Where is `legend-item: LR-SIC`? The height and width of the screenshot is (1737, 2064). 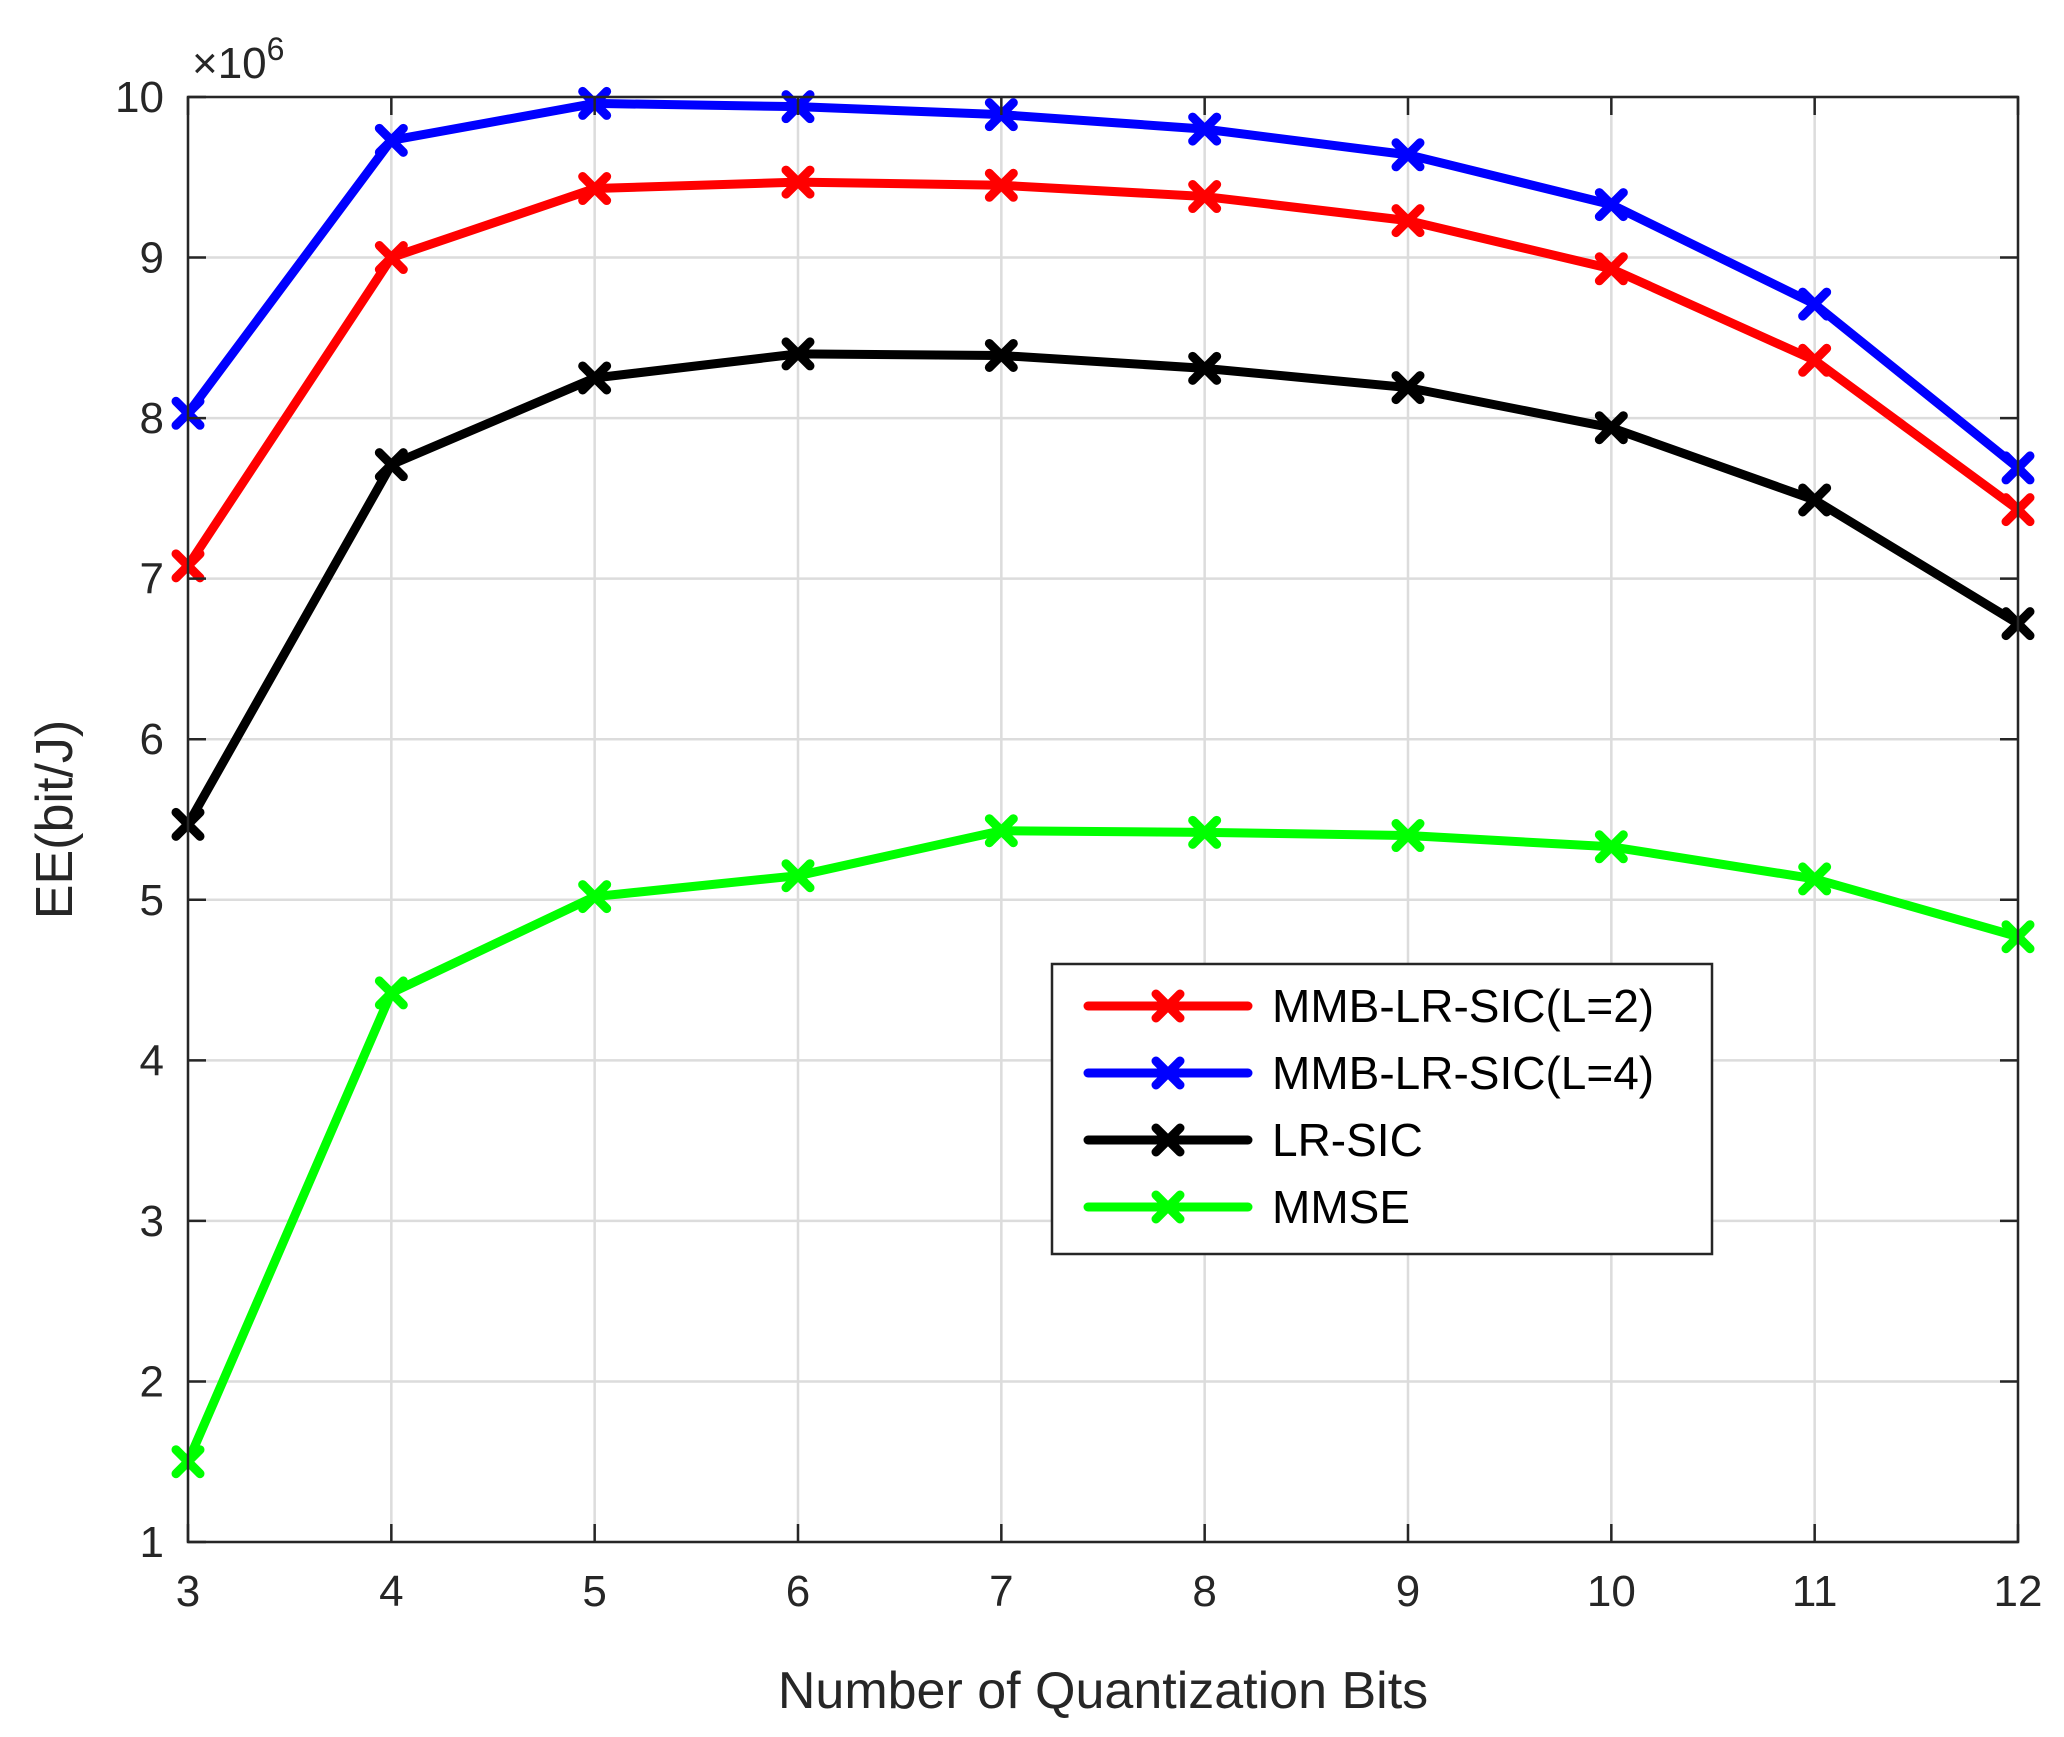 legend-item: LR-SIC is located at coordinates (1253, 1140).